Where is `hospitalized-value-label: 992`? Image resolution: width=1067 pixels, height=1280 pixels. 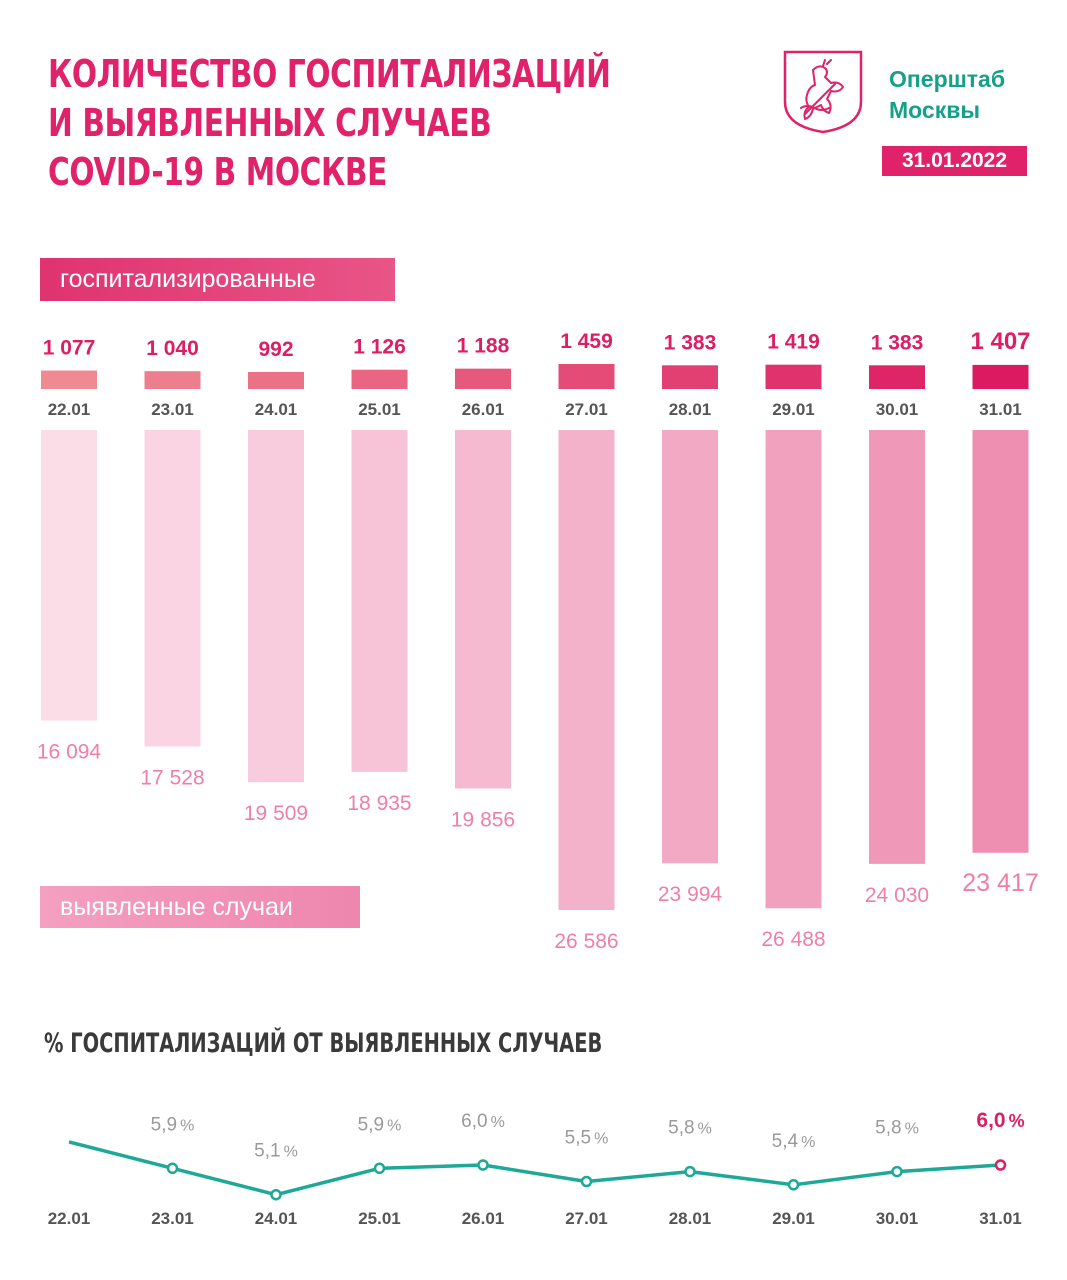
hospitalized-value-label: 992 is located at coordinates (275, 349).